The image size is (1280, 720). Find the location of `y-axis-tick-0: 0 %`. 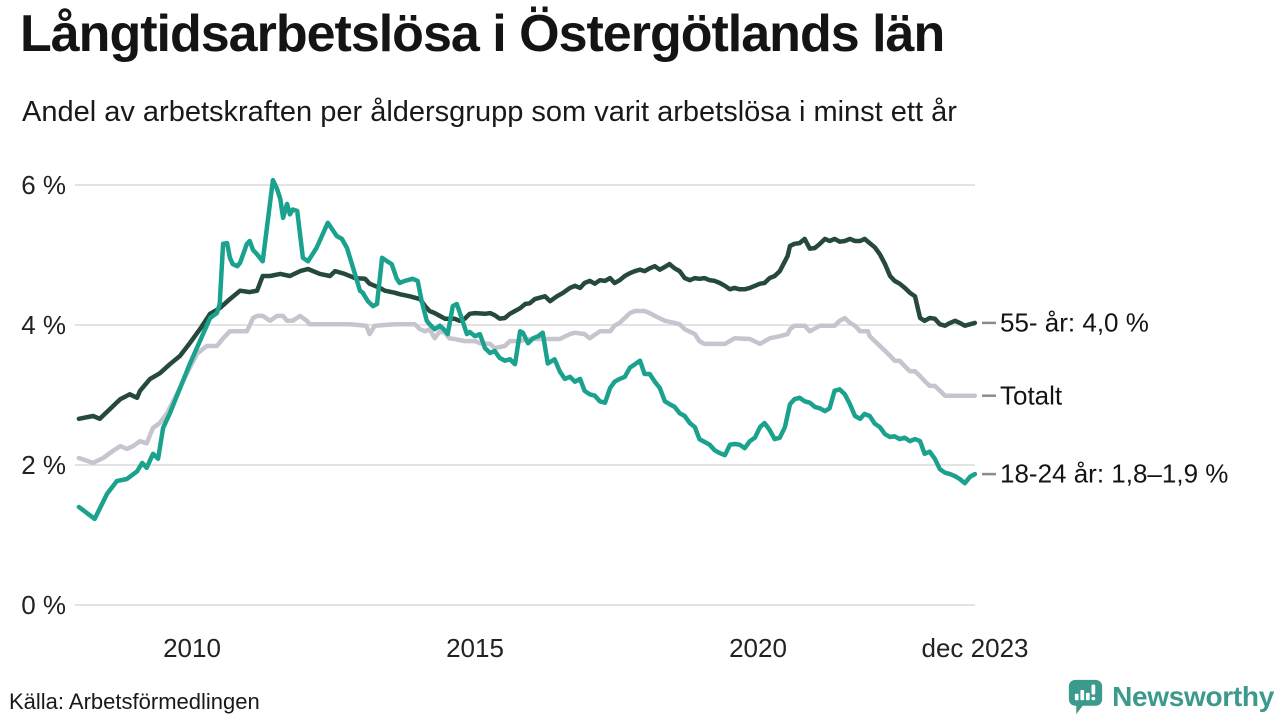

y-axis-tick-0: 0 % is located at coordinates (43, 605).